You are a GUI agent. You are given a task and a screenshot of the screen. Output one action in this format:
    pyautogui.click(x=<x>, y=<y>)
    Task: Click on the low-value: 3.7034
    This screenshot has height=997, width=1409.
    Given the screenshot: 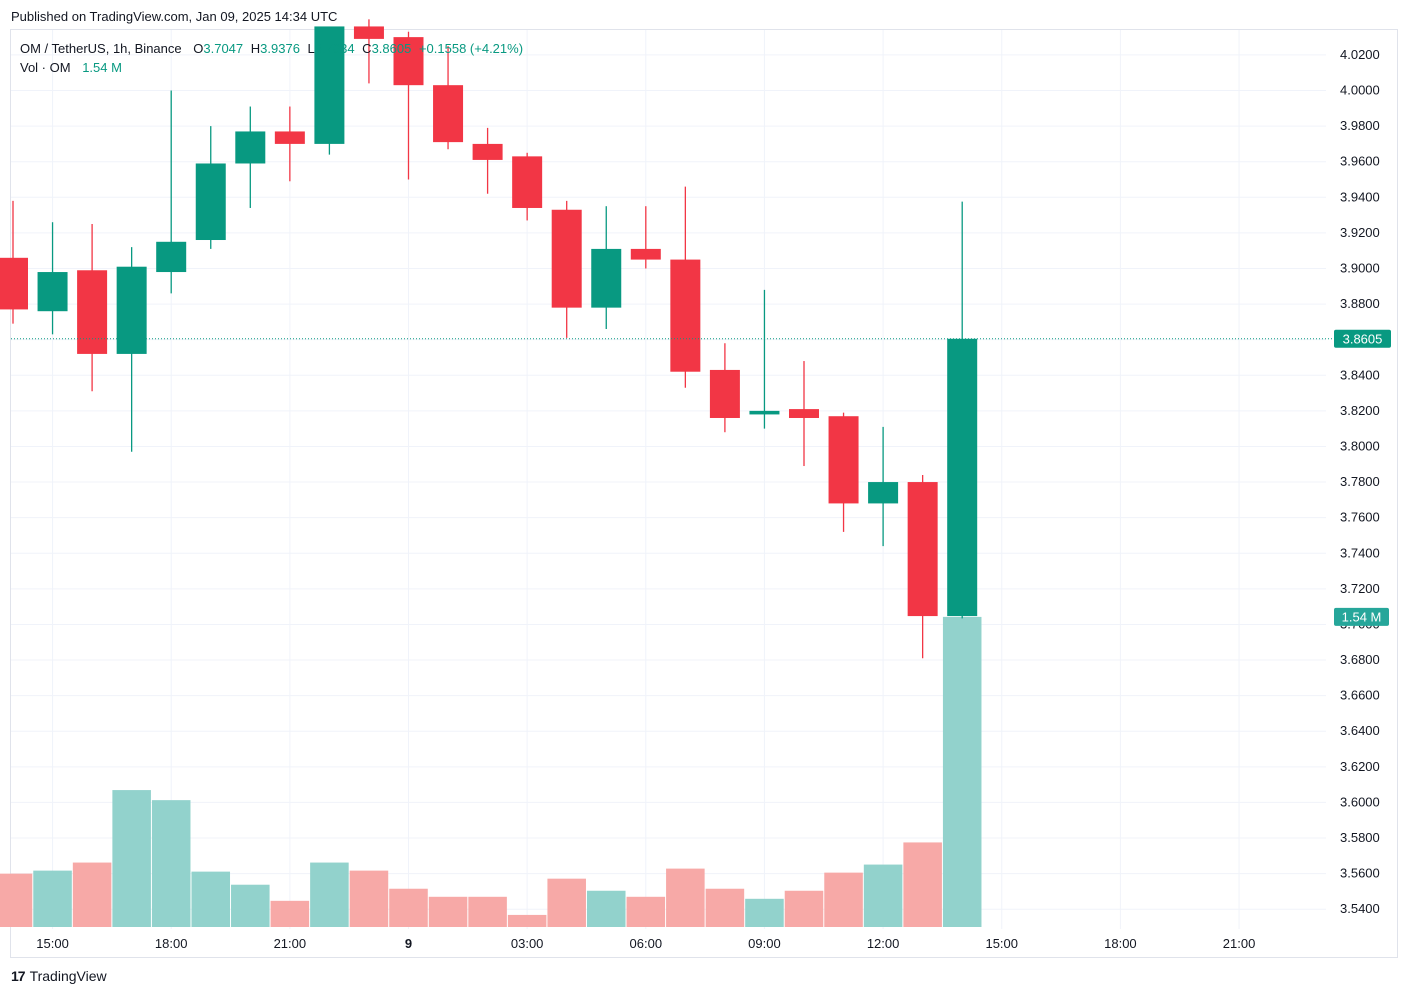 What is the action you would take?
    pyautogui.click(x=334, y=48)
    